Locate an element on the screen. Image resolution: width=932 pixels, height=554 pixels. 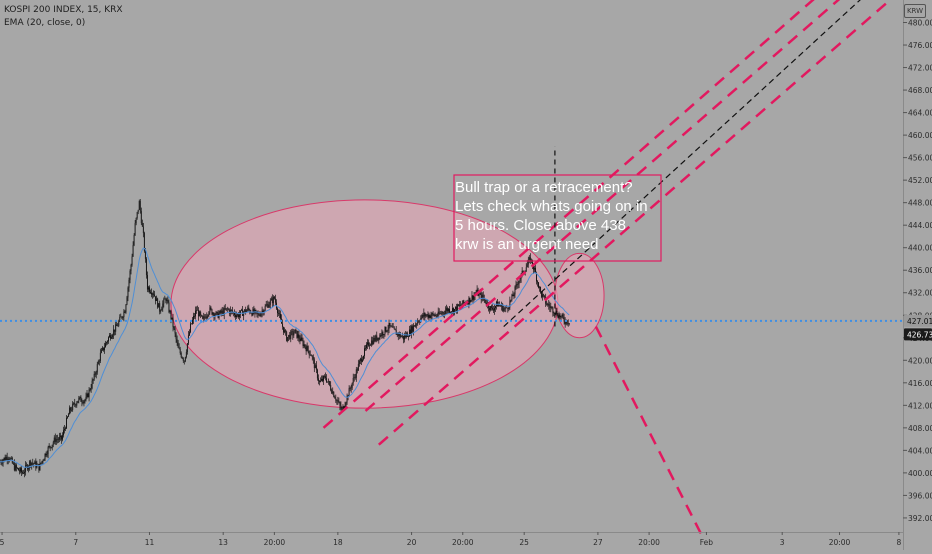
price-tick-label: 476.00 is located at coordinates (920, 45).